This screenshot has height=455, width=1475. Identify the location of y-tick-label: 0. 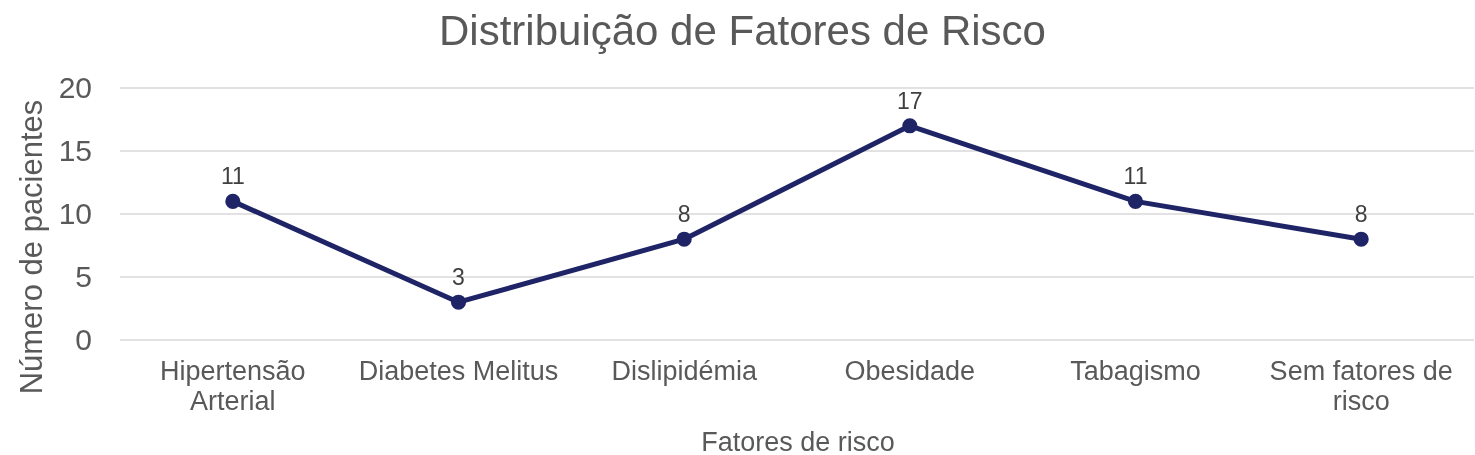
(83, 340).